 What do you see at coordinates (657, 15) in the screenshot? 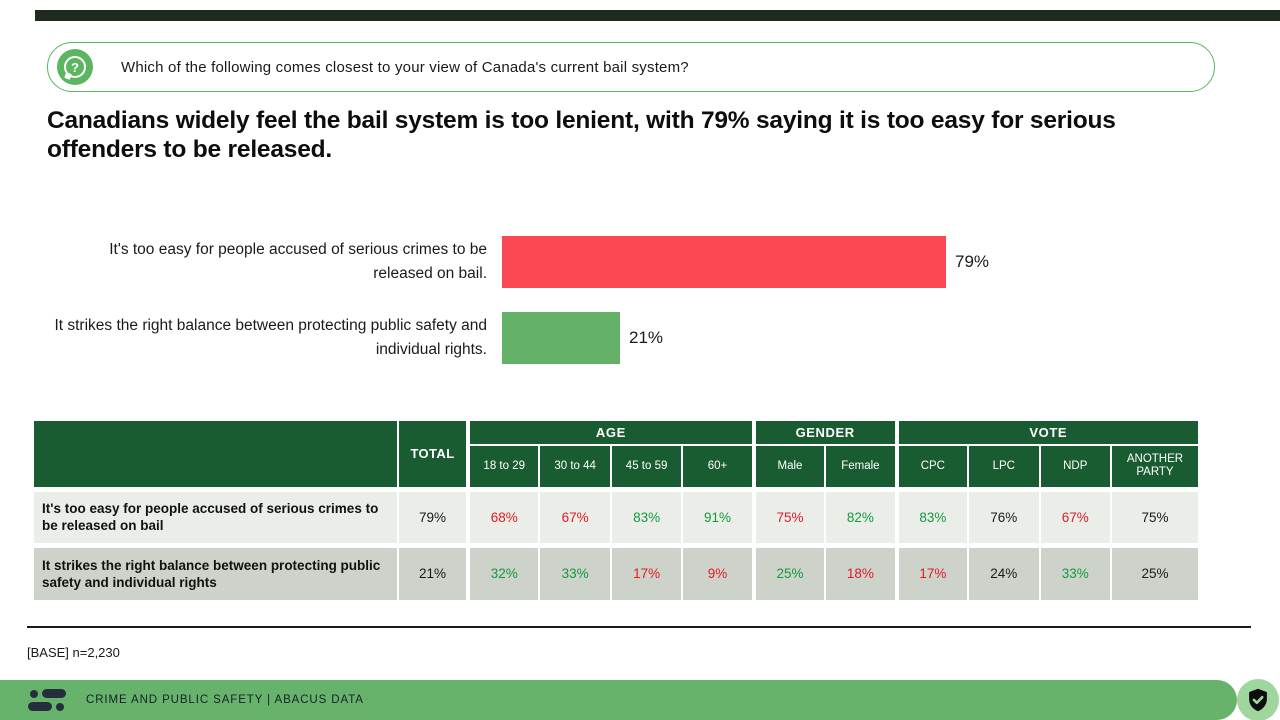
I see `top-accent-bar` at bounding box center [657, 15].